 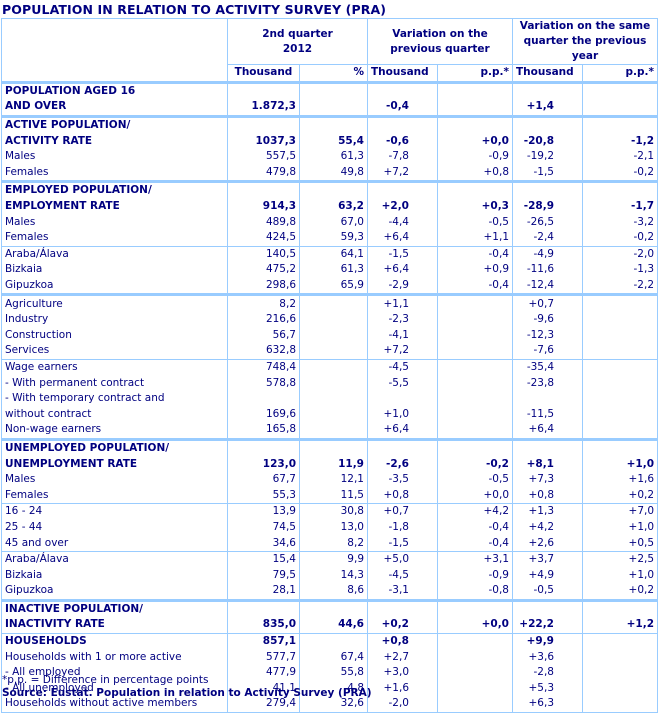 What do you see at coordinates (402, 592) in the screenshot?
I see `value-cell: -3,1` at bounding box center [402, 592].